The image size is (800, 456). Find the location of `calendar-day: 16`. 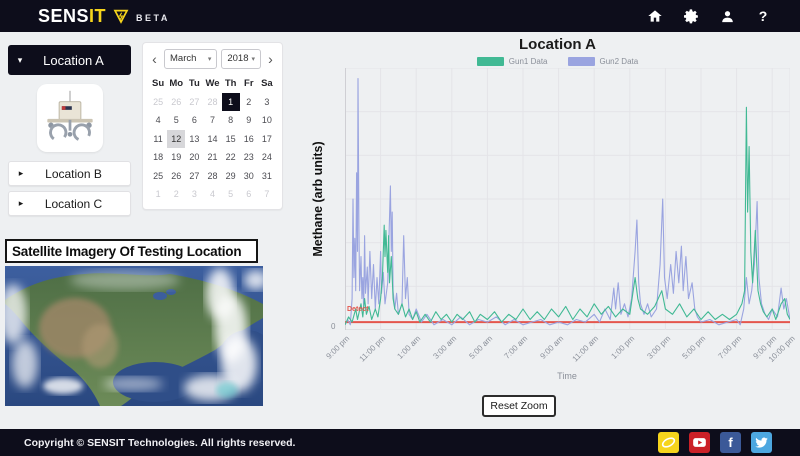

calendar-day: 16 is located at coordinates (248, 138).